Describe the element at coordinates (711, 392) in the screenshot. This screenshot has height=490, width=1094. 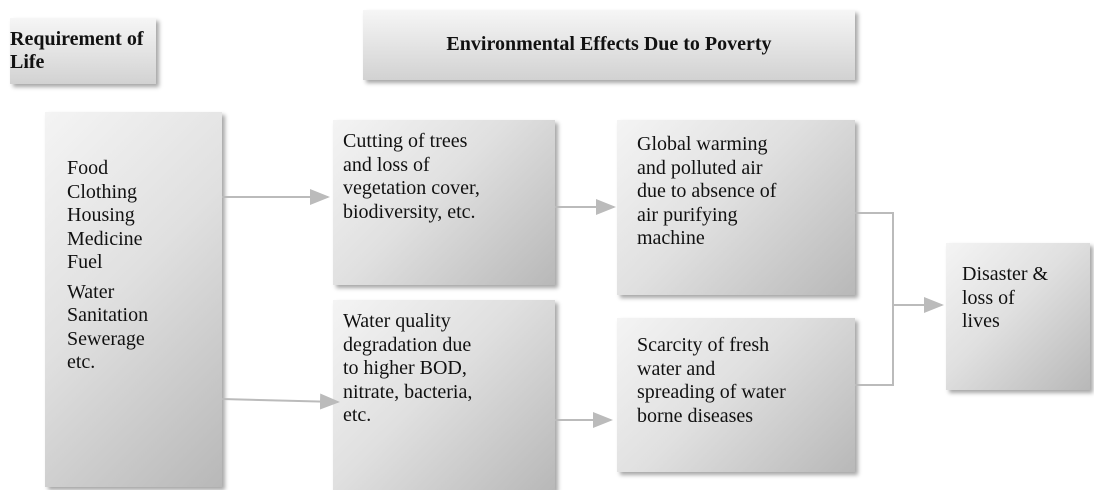
I see `node-line: spreading of water` at that location.